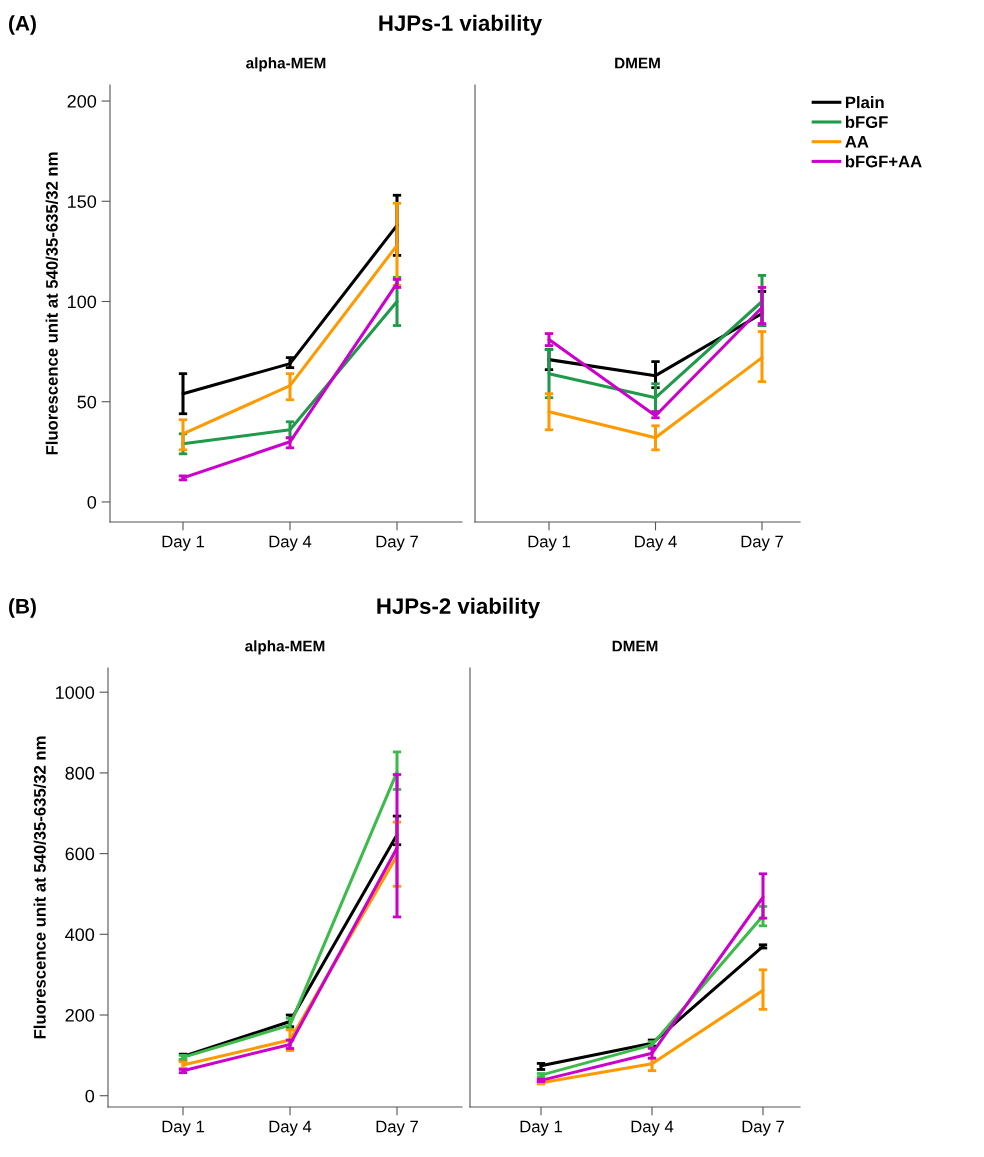  I want to click on legend-label: bFGF+AA, so click(883, 161).